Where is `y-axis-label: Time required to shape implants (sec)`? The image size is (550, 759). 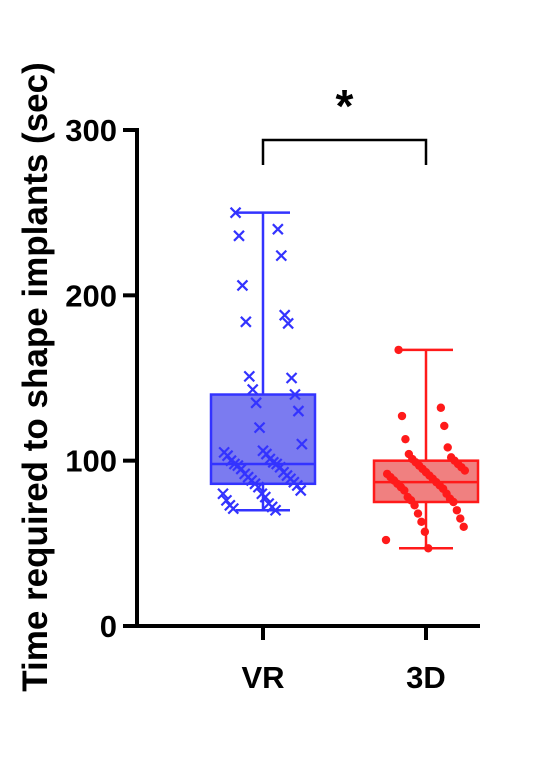
y-axis-label: Time required to shape implants (sec) is located at coordinates (35, 377).